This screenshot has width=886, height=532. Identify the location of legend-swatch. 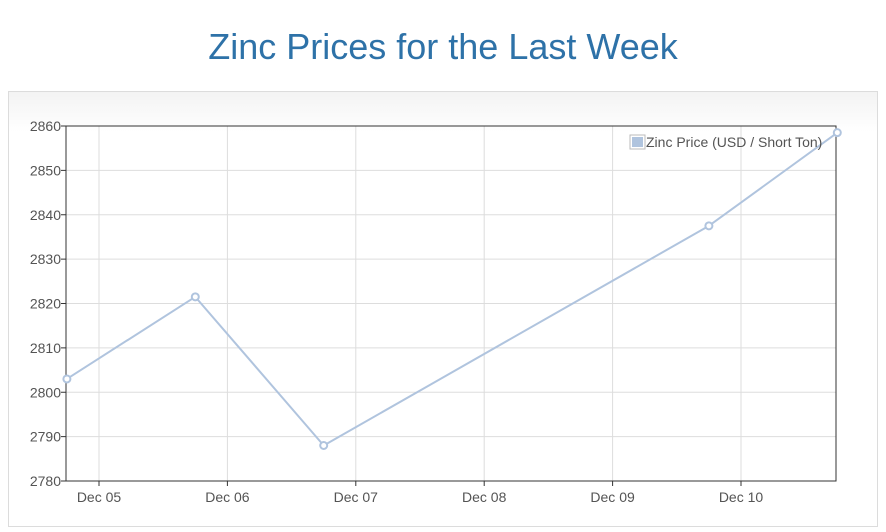
(637, 142).